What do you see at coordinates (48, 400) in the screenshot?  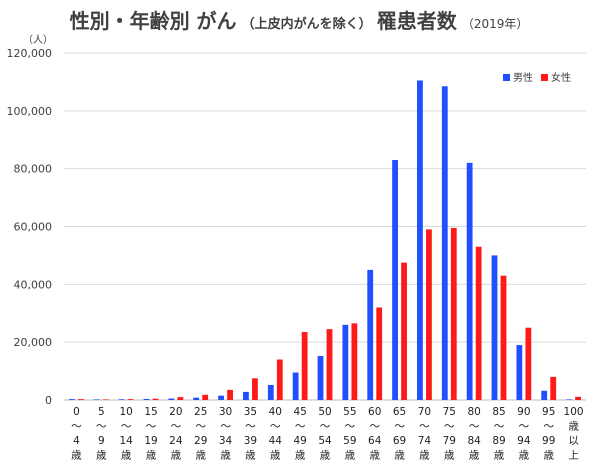 I see `y-tick-label: 0` at bounding box center [48, 400].